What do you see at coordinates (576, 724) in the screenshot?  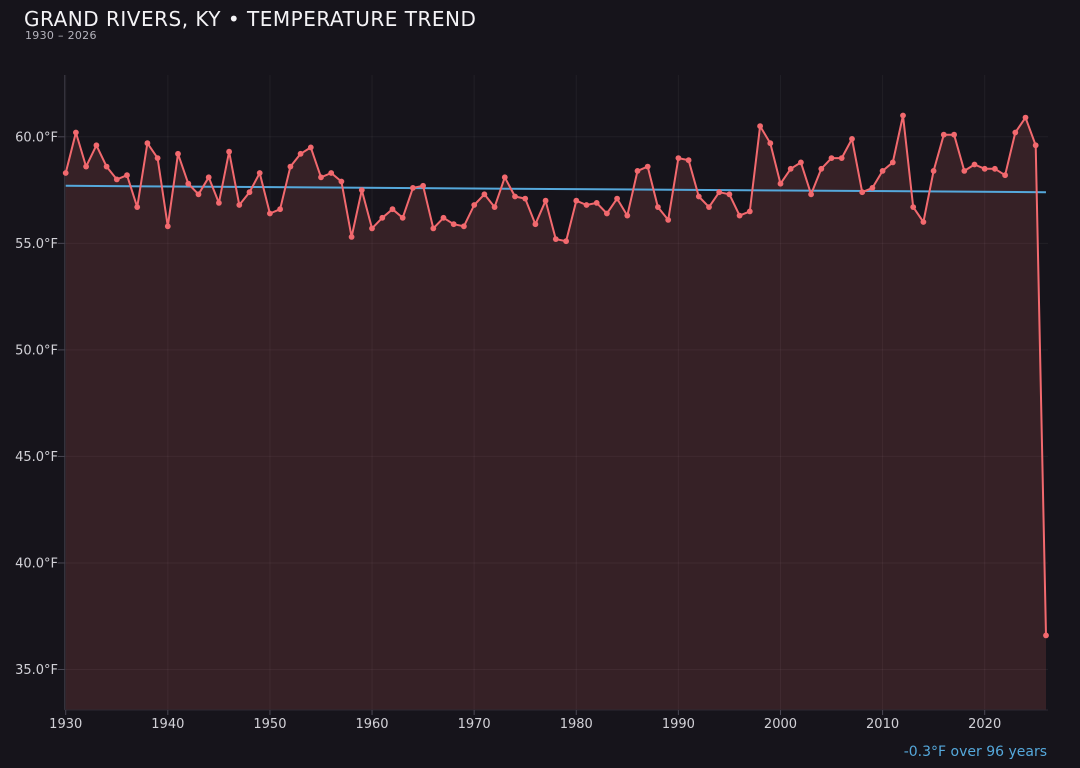 I see `x-tick-label: 1980` at bounding box center [576, 724].